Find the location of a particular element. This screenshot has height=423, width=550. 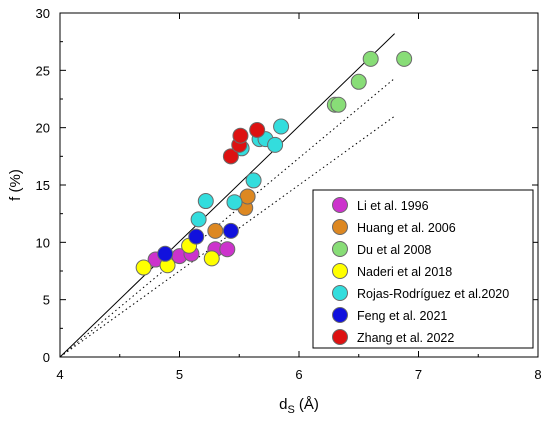

y-axis-label: f (%) is located at coordinates (15, 185).